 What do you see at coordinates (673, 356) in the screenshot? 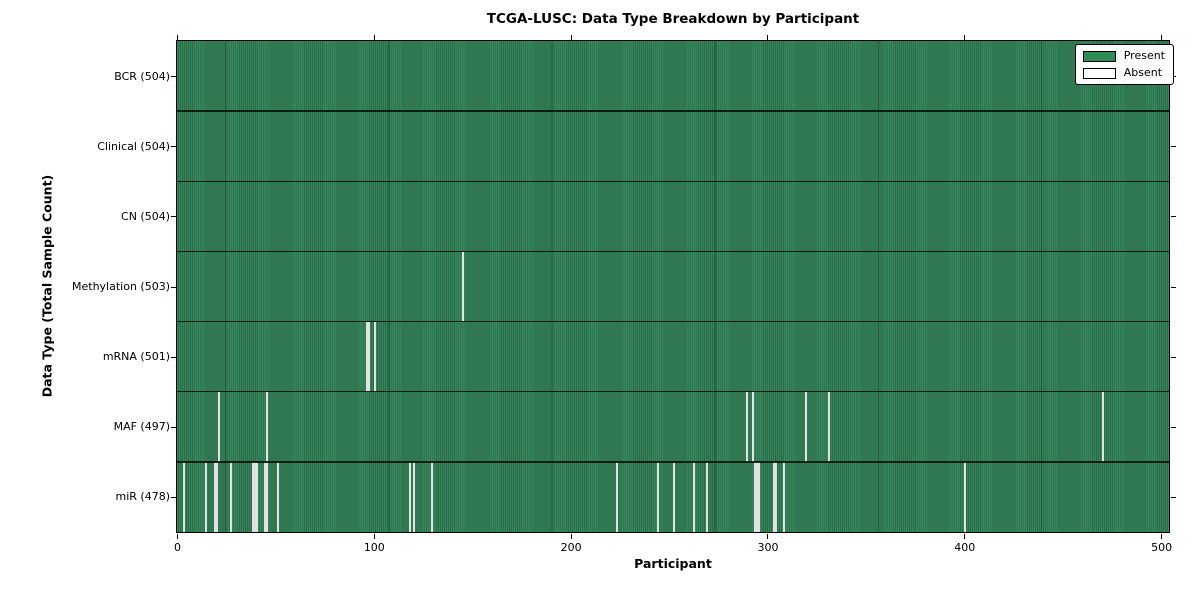
I see `heatmap-row-mrna` at bounding box center [673, 356].